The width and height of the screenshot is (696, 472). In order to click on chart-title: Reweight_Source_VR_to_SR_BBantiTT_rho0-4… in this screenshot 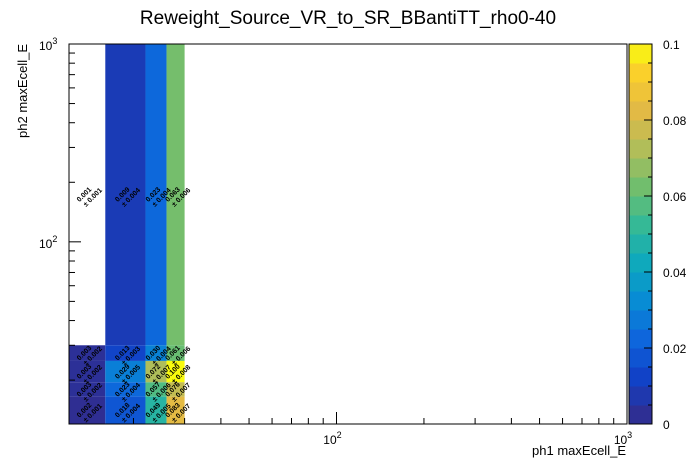, I will do `click(348, 18)`.